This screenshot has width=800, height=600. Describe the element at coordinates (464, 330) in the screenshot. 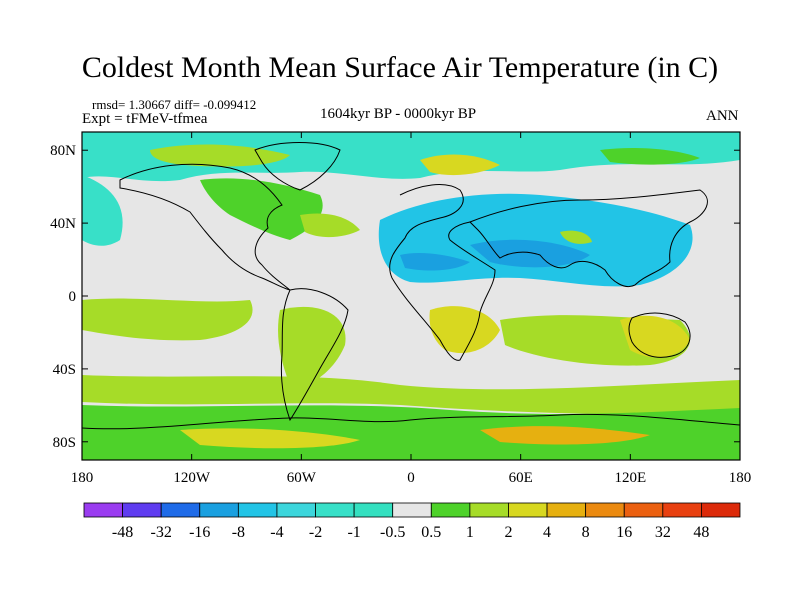

I see `field-southern-africa-warm` at that location.